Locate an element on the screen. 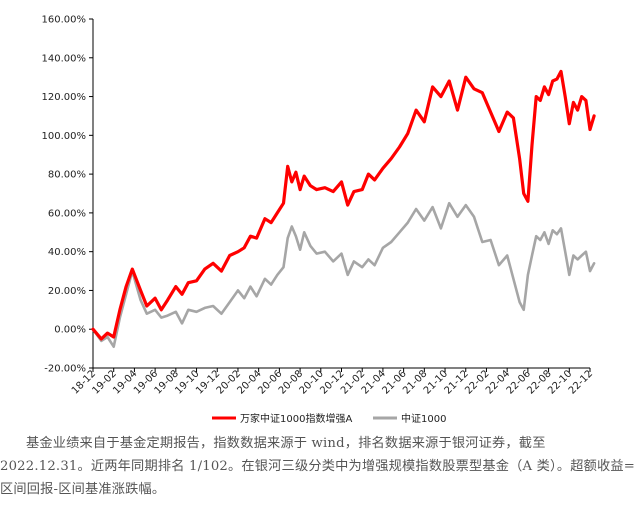 This screenshot has width=640, height=505. y-tick-label: 140.00% is located at coordinates (64, 58).